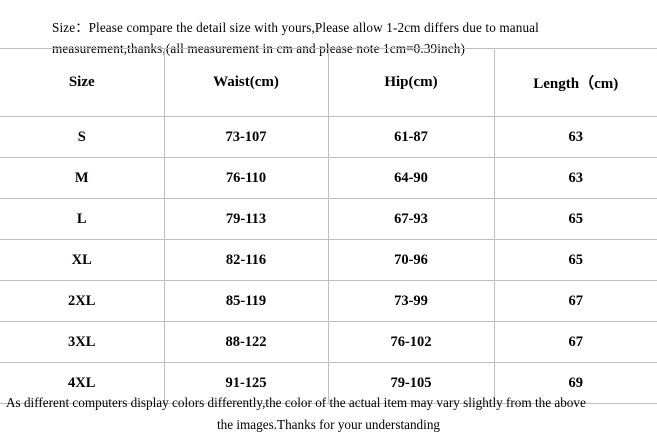  What do you see at coordinates (575, 82) in the screenshot?
I see `column-header-length: Length（cm)` at bounding box center [575, 82].